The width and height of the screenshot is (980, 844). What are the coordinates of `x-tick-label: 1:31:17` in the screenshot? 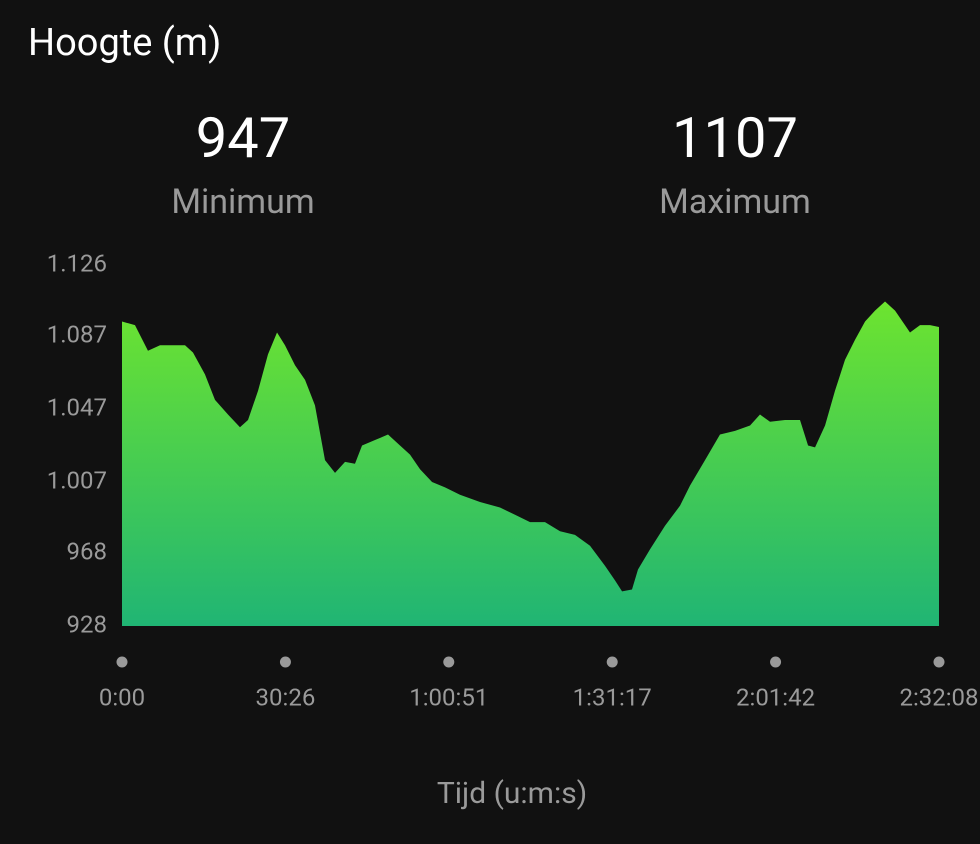 It's located at (612, 697).